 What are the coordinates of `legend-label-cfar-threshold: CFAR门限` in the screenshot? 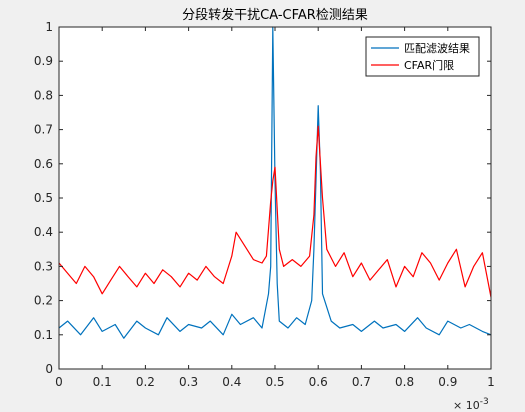 It's located at (429, 65).